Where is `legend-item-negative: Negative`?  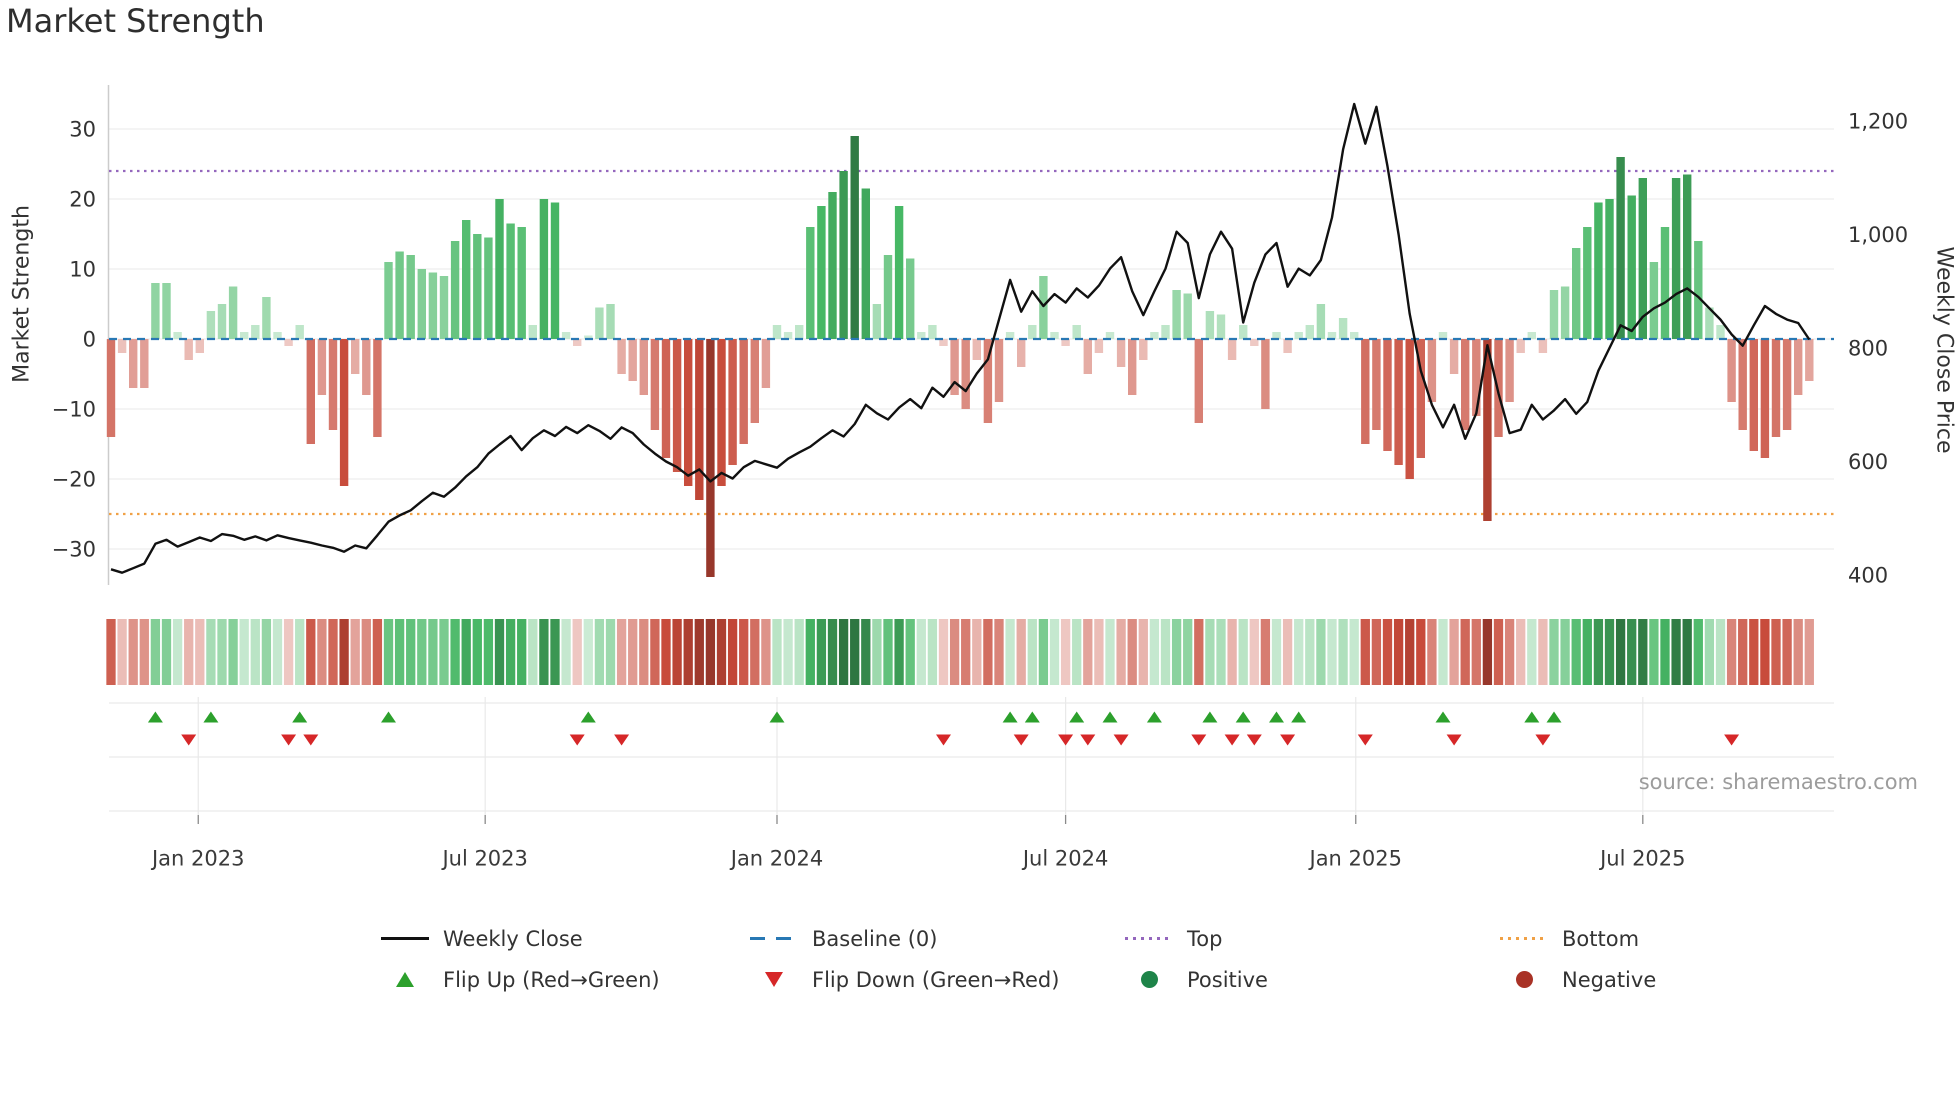
legend-item-negative: Negative is located at coordinates (1660, 980).